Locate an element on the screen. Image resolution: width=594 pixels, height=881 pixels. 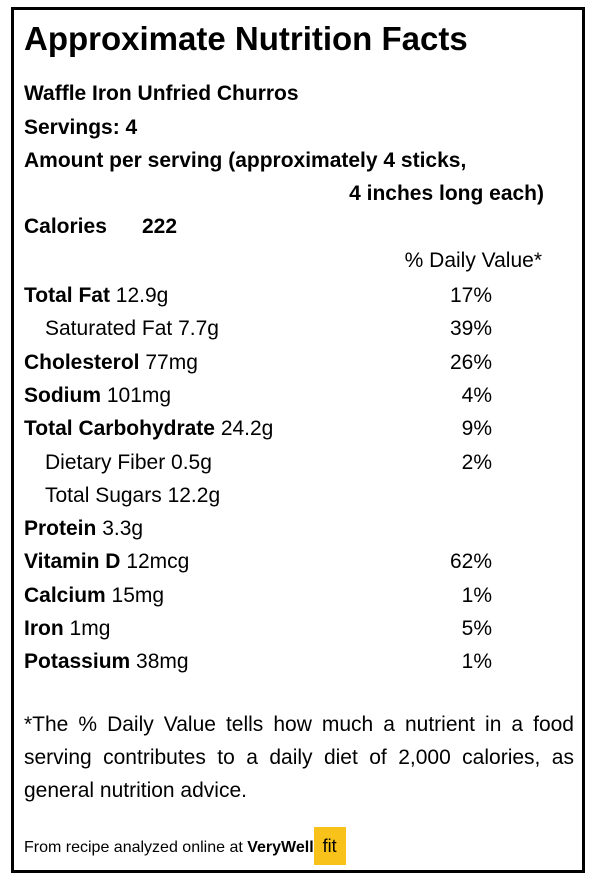
nutrient-row: Total Fat 12.9g 17% is located at coordinates (258, 299).